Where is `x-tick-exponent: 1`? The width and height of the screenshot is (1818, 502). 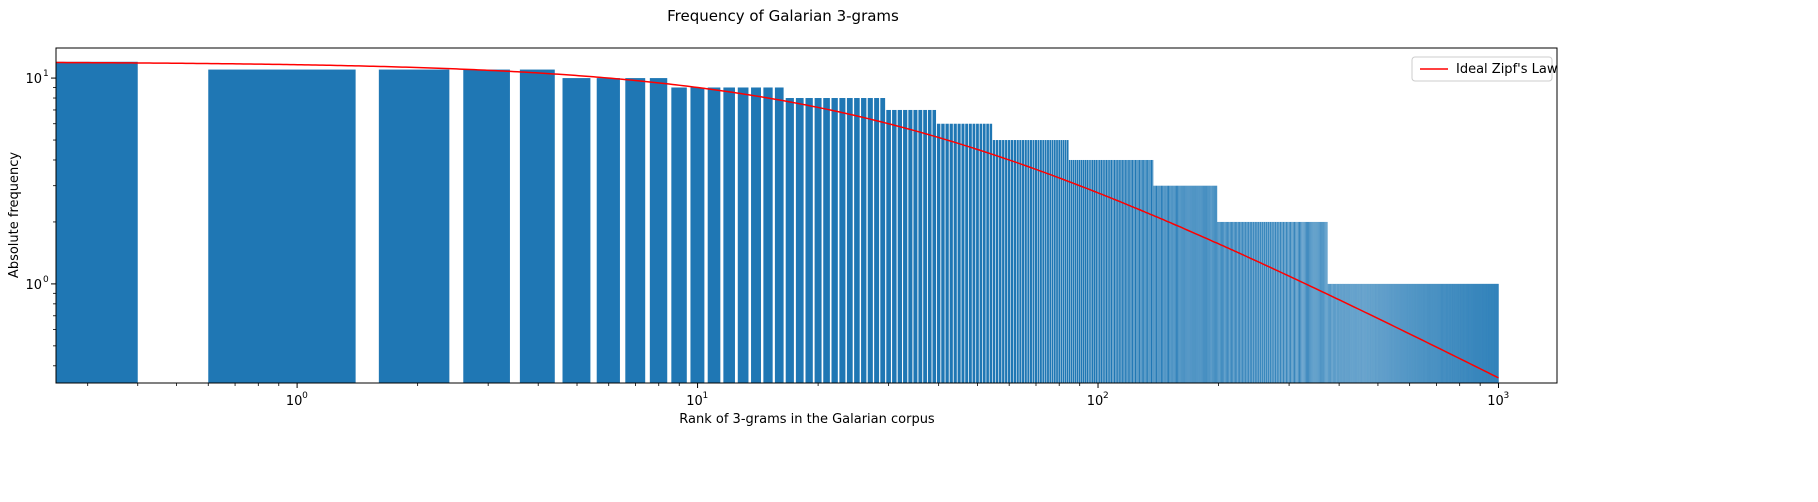
x-tick-exponent: 1 is located at coordinates (706, 396).